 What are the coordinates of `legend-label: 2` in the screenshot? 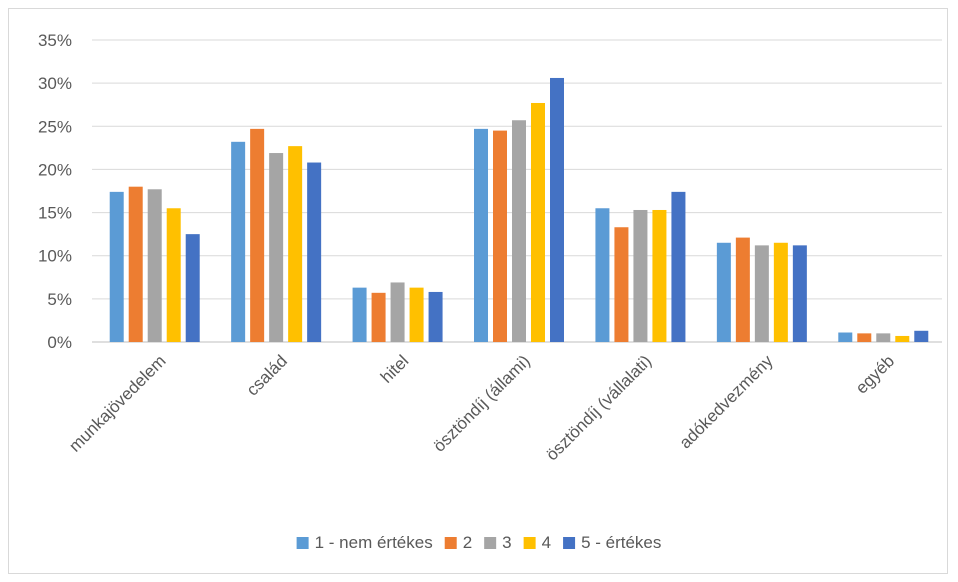 It's located at (467, 542).